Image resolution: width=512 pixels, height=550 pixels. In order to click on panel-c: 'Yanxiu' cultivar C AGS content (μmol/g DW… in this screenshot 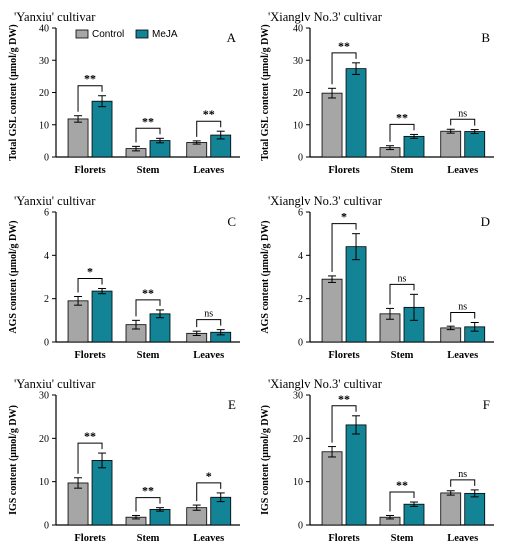, I will do `click(124, 277)`.